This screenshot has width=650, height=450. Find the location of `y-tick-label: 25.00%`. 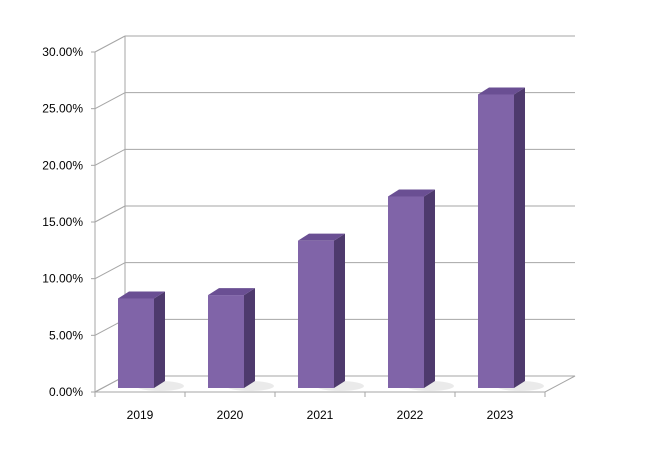

y-tick-label: 25.00% is located at coordinates (62, 109).